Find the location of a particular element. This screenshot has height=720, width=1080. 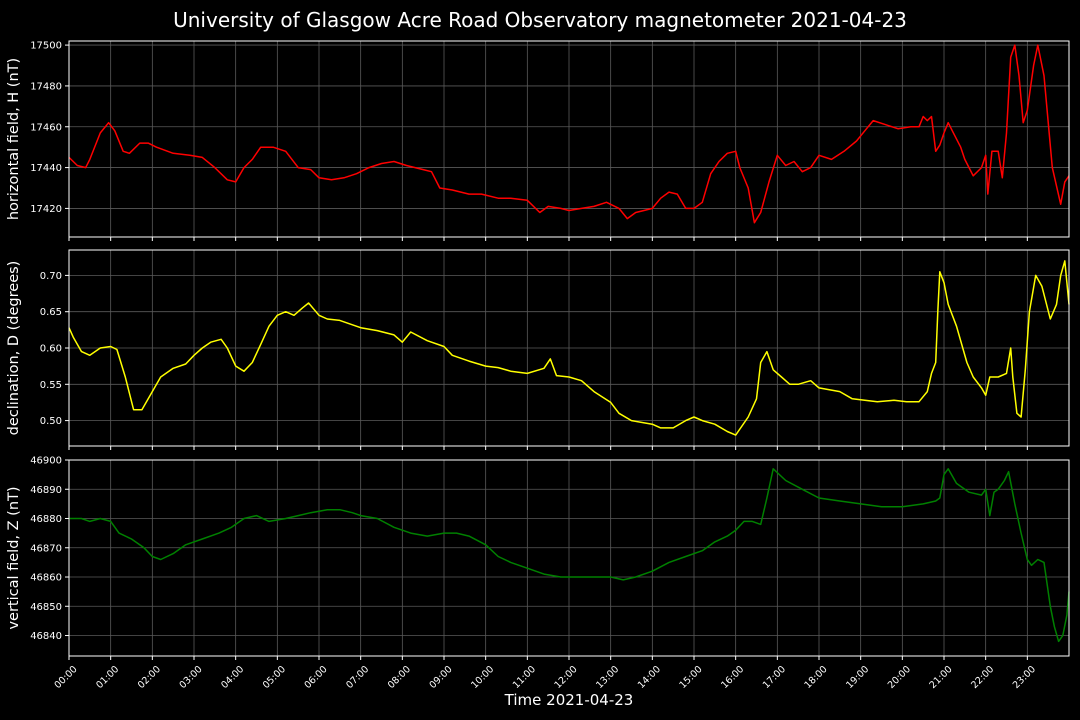

y-tick-label: 46840 is located at coordinates (46, 636).